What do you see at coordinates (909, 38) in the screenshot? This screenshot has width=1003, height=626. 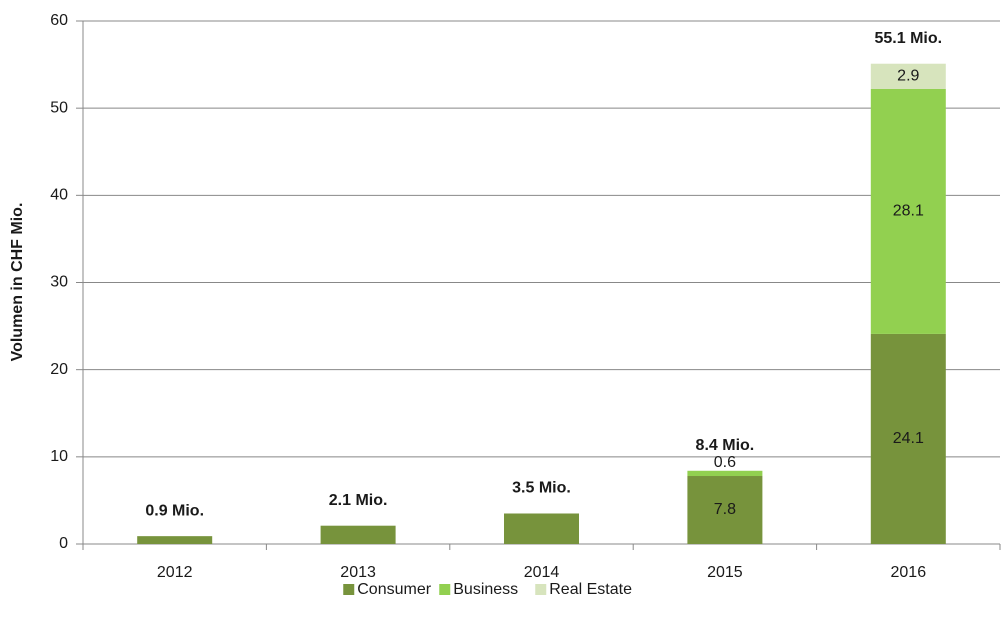 I see `total-label: 55.1 Mio.` at bounding box center [909, 38].